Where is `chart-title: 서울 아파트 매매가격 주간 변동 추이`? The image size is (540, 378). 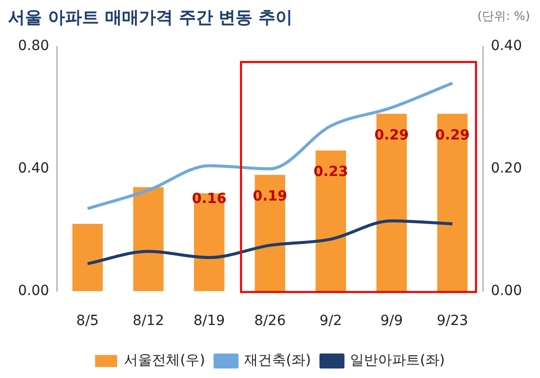
chart-title: 서울 아파트 매매가격 주간 변동 추이 is located at coordinates (150, 18).